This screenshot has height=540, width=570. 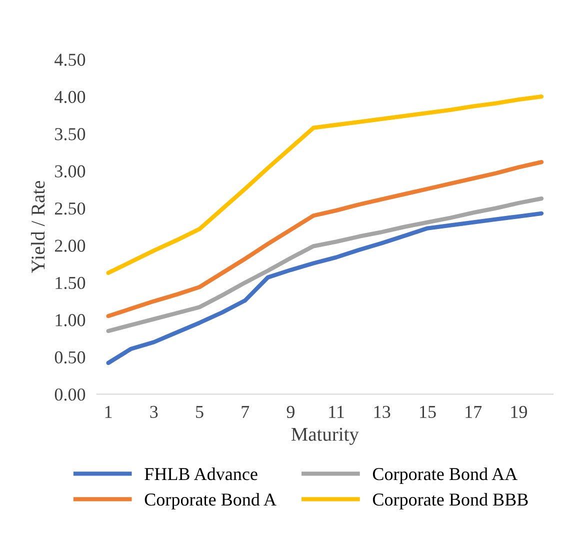 I want to click on x-tick-label: 5, so click(x=200, y=412).